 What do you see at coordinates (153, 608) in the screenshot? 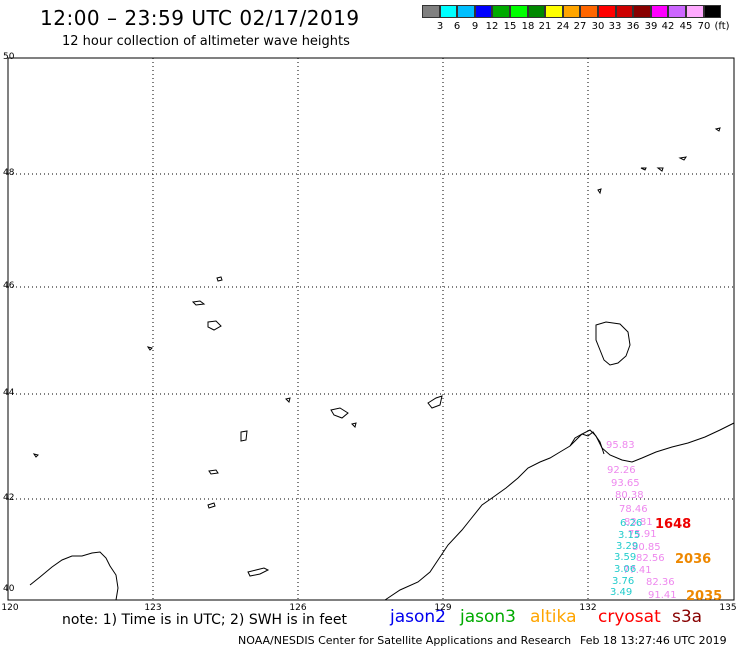
I see `lon-label: 123` at bounding box center [153, 608].